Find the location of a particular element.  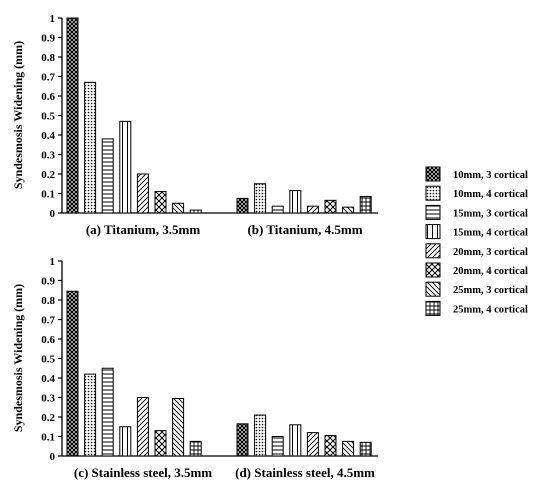

panel-c-bars is located at coordinates (134, 373).